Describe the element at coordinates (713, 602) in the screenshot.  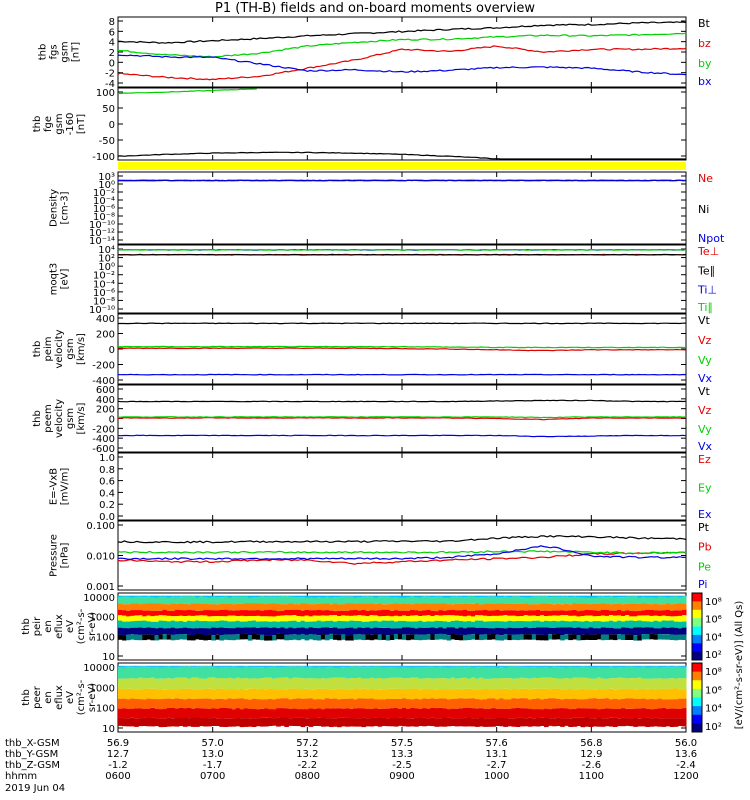
I see `colorbar-ion-tick: 10⁸` at that location.